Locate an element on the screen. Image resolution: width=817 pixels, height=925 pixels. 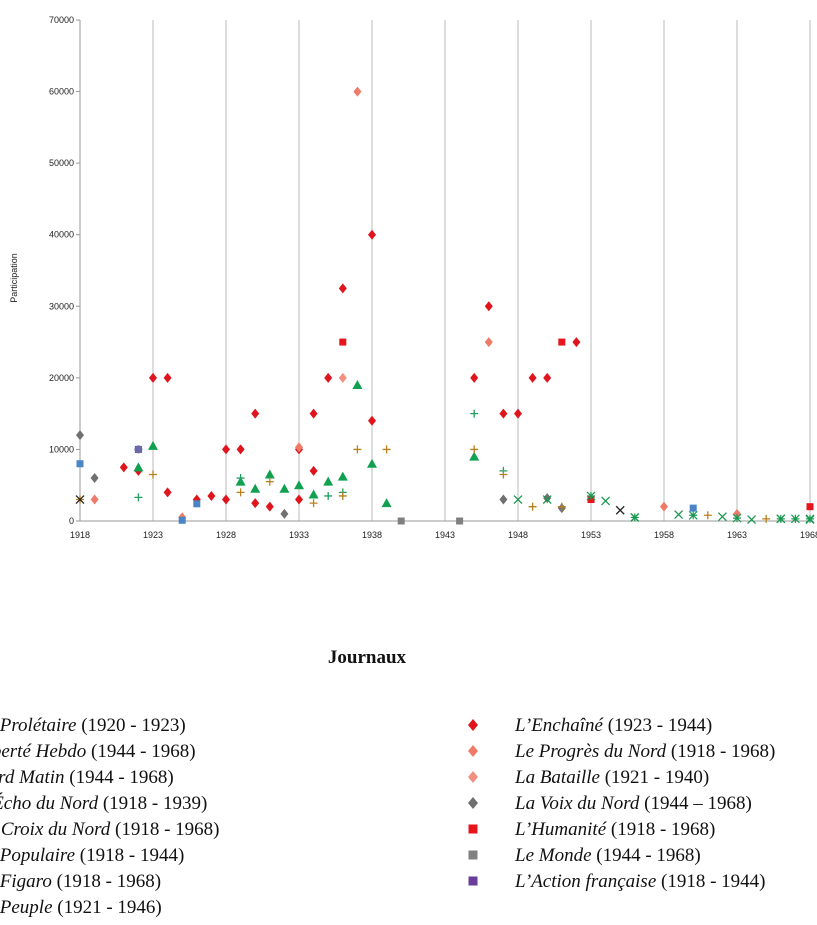
legend-name: Nord Matin is located at coordinates (32, 777).